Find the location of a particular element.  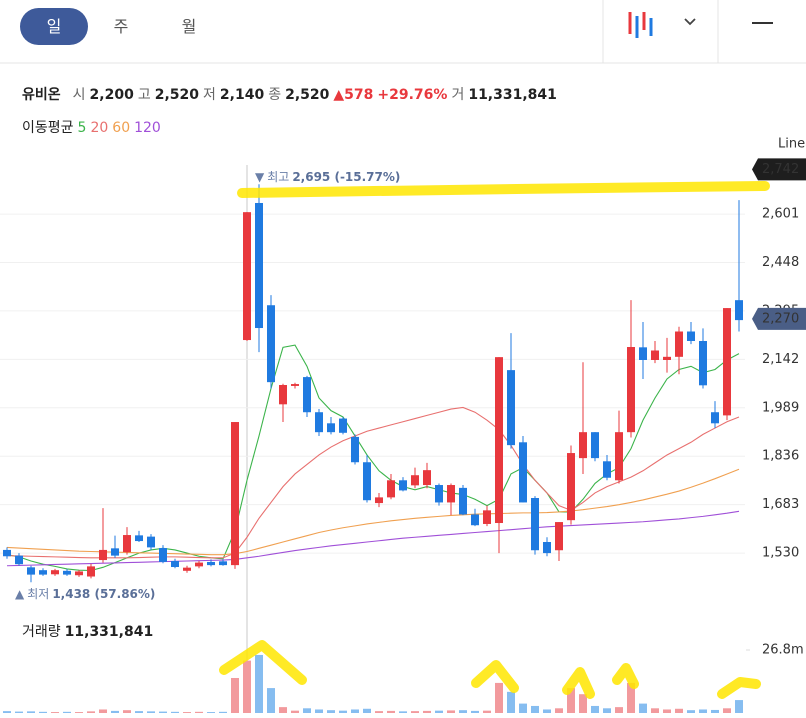

legend: 이동평균 5 20 60 120 is located at coordinates (91, 127).